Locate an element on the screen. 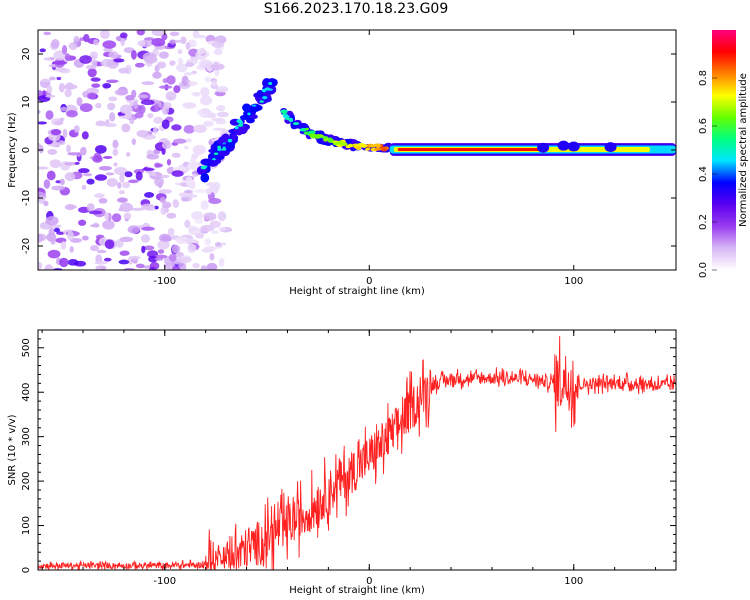 The width and height of the screenshot is (750, 600). y-tick-label: 300 is located at coordinates (26, 436).